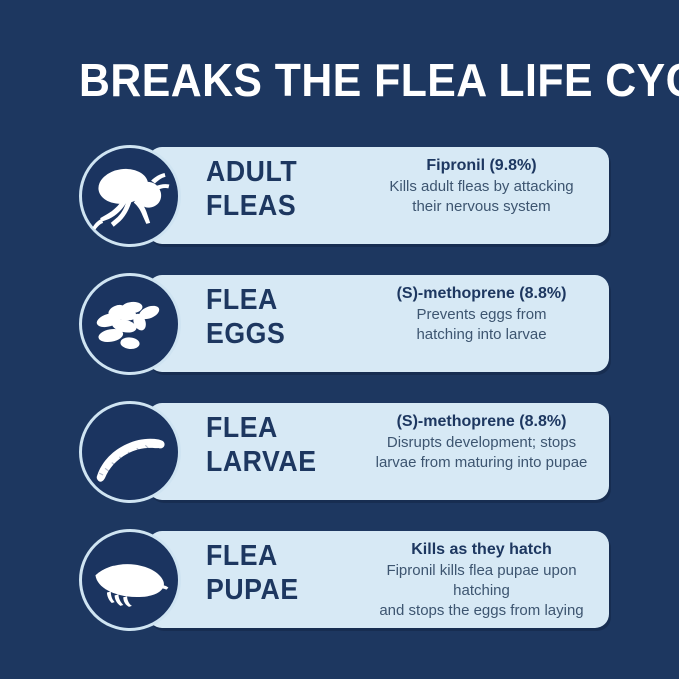 The image size is (679, 679). What do you see at coordinates (252, 573) in the screenshot?
I see `stage-label: FLEA PUPAE` at bounding box center [252, 573].